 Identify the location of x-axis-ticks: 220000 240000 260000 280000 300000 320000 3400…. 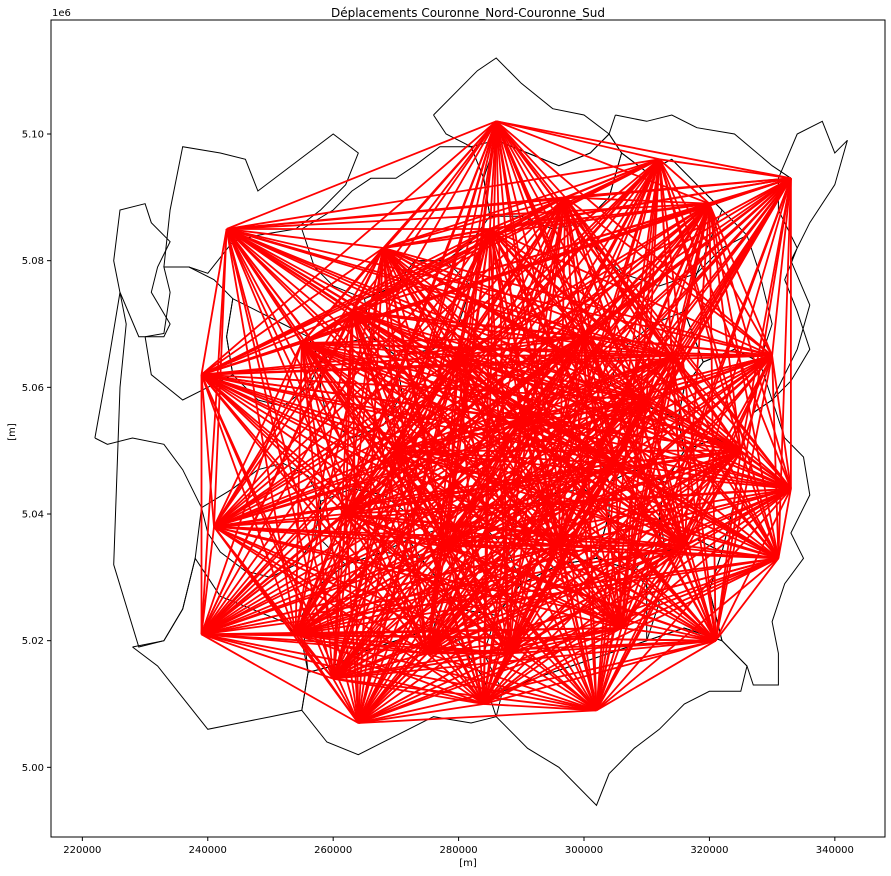
(458, 846).